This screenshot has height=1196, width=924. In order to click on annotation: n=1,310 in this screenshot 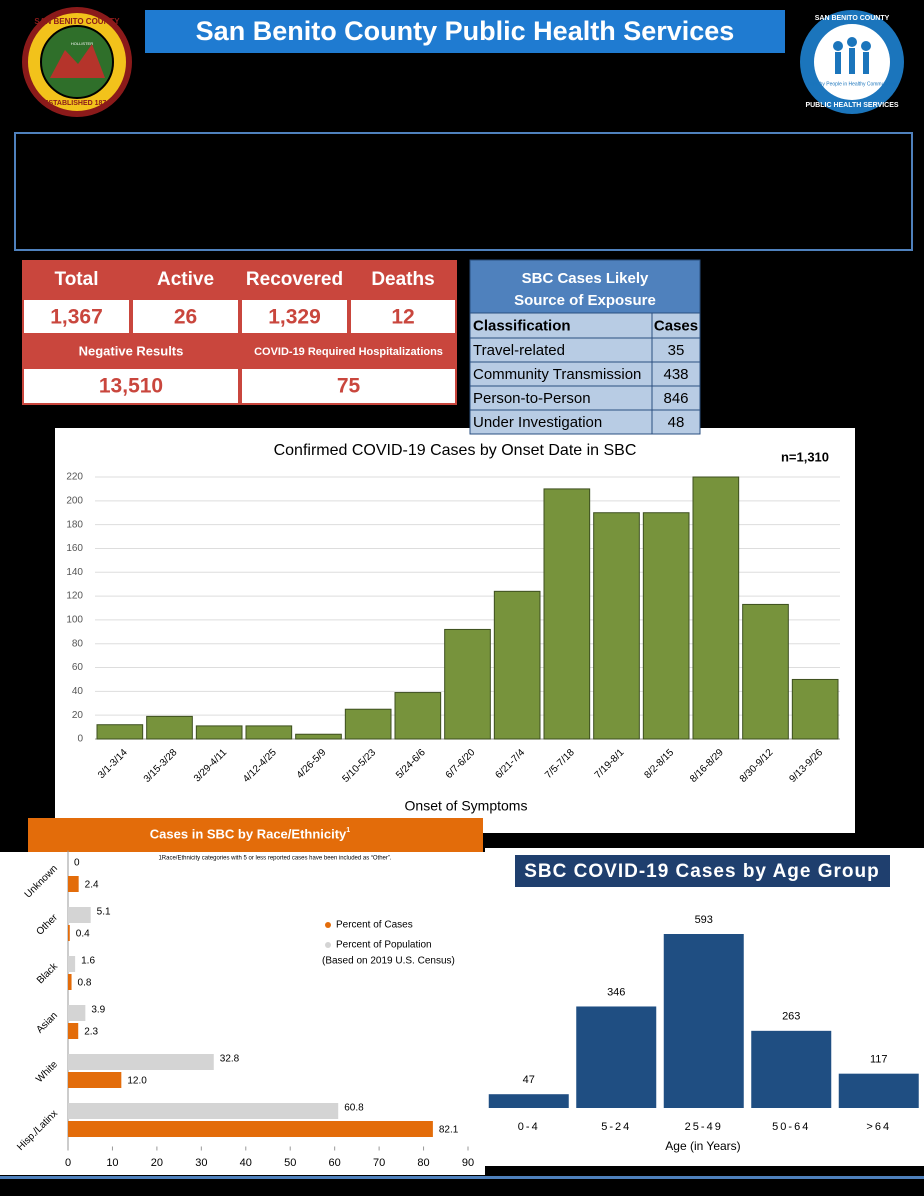, I will do `click(805, 456)`.